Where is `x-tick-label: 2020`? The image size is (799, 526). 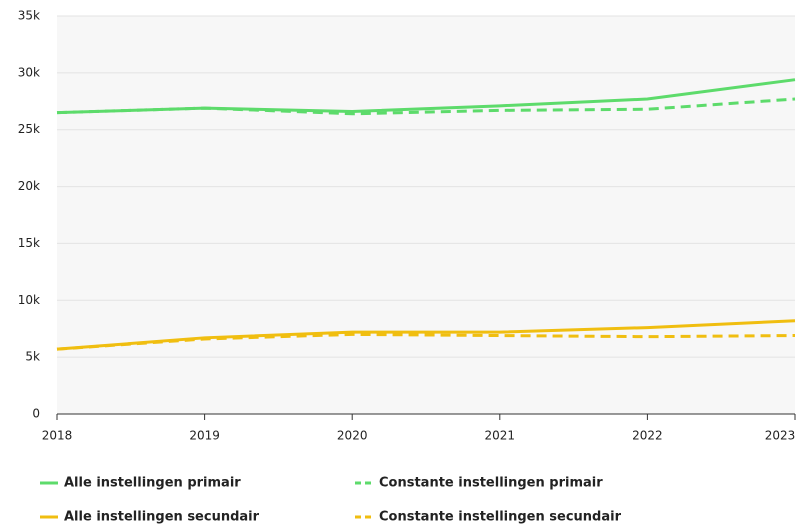
x-tick-label: 2020 is located at coordinates (352, 436).